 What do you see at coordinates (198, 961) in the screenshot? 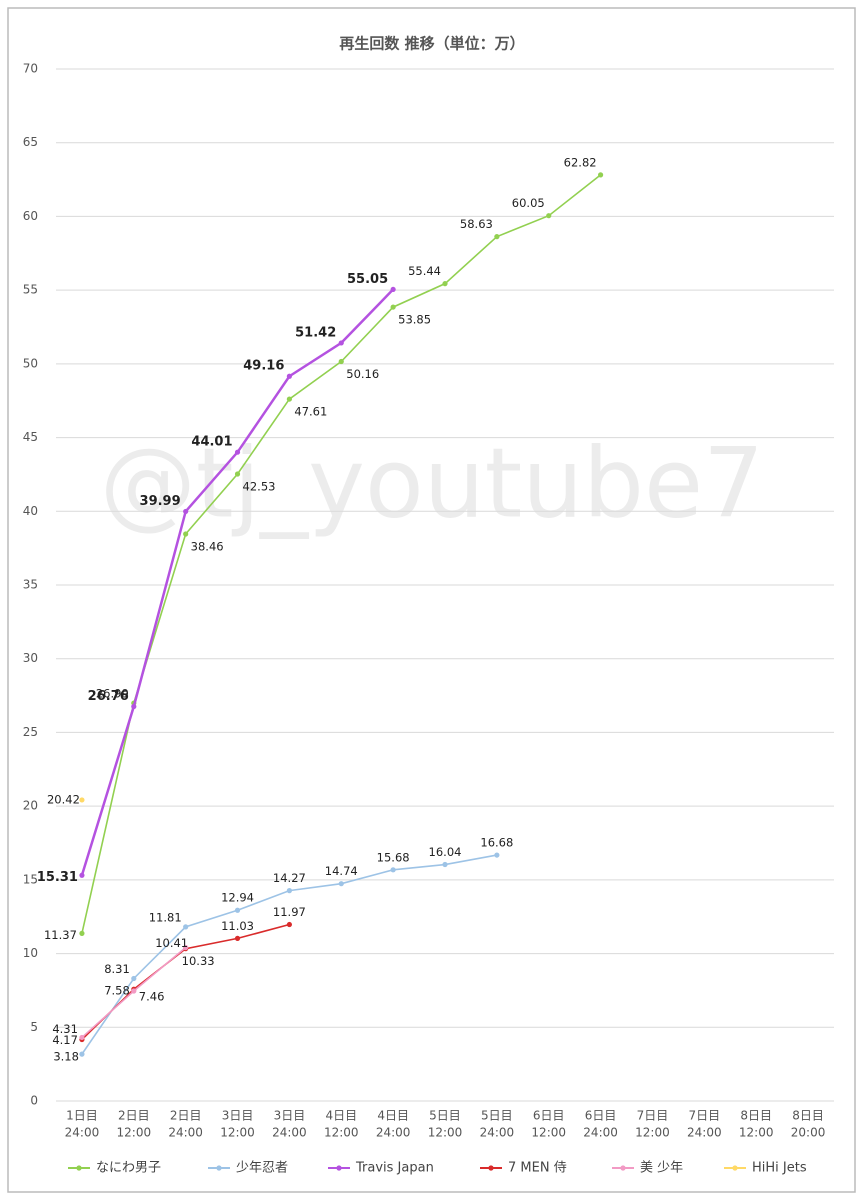
I see `data-label: 10.33` at bounding box center [198, 961].